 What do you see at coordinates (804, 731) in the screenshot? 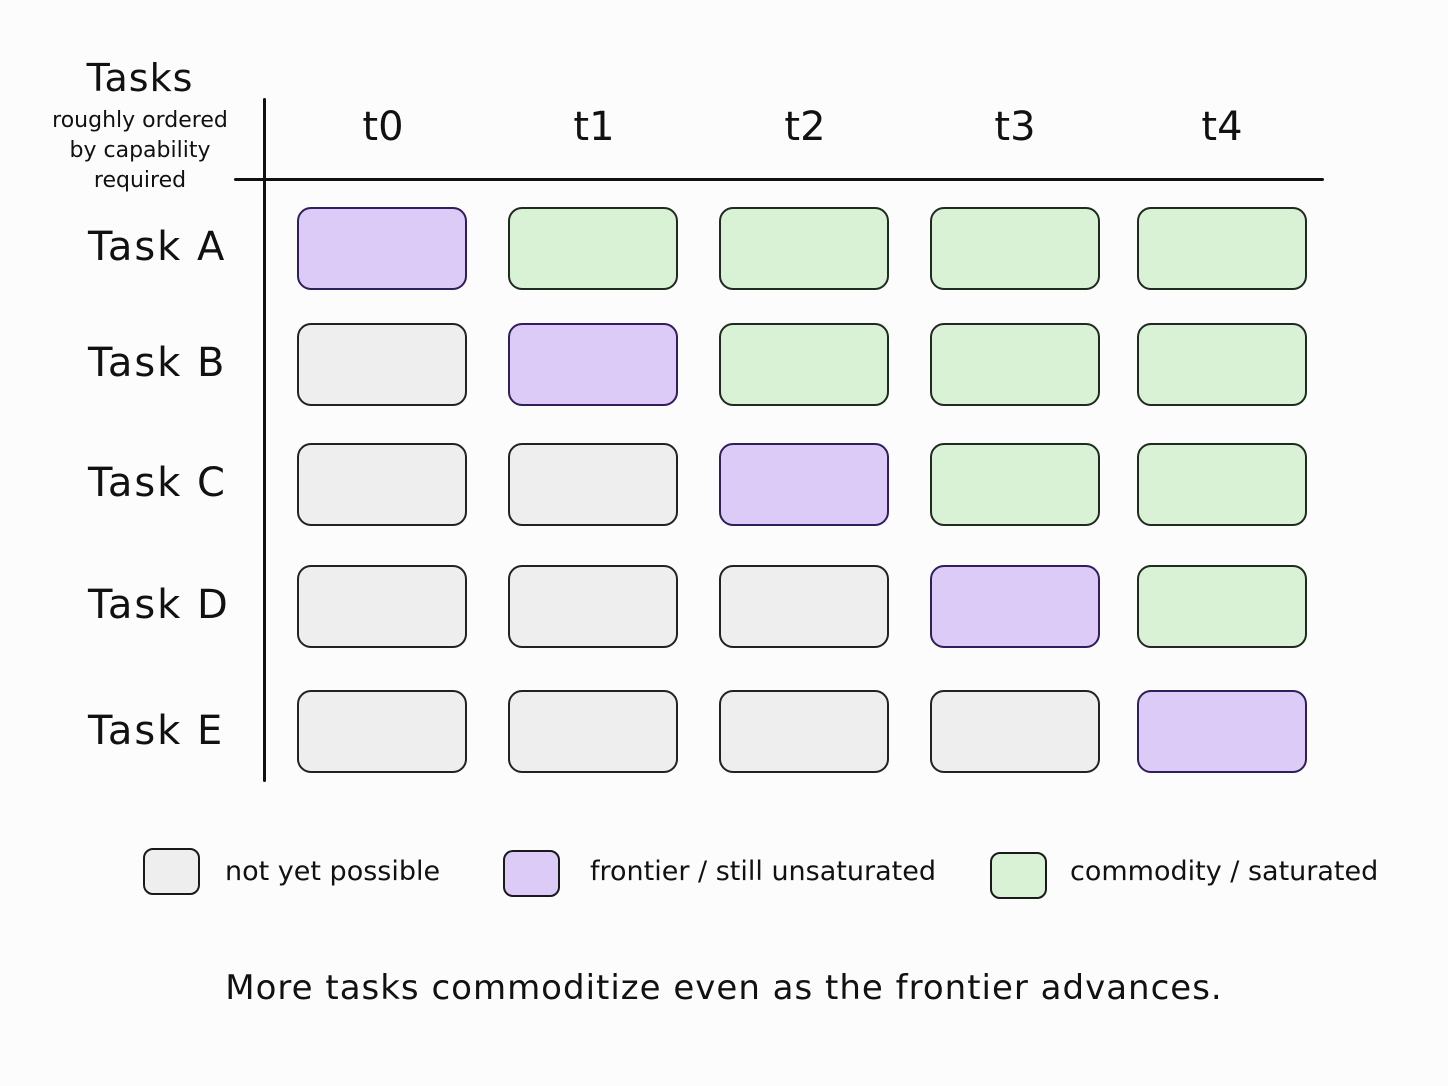
I see `cell-task-e-t2` at bounding box center [804, 731].